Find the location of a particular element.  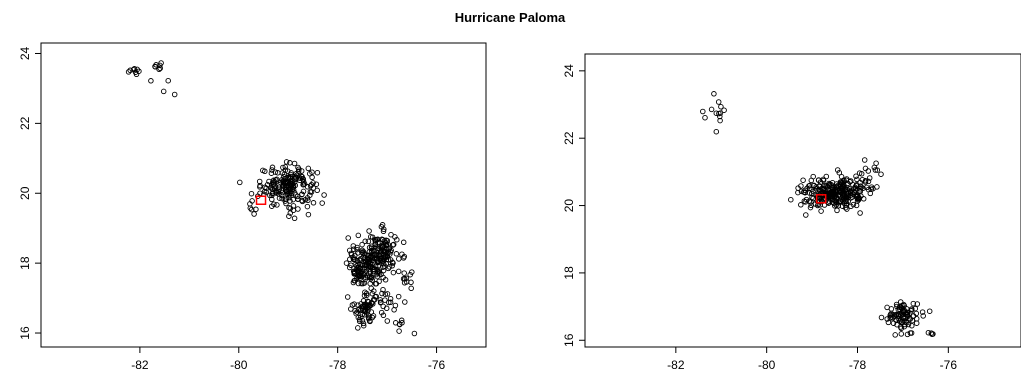

x-tick-label: -80 is located at coordinates (767, 365).